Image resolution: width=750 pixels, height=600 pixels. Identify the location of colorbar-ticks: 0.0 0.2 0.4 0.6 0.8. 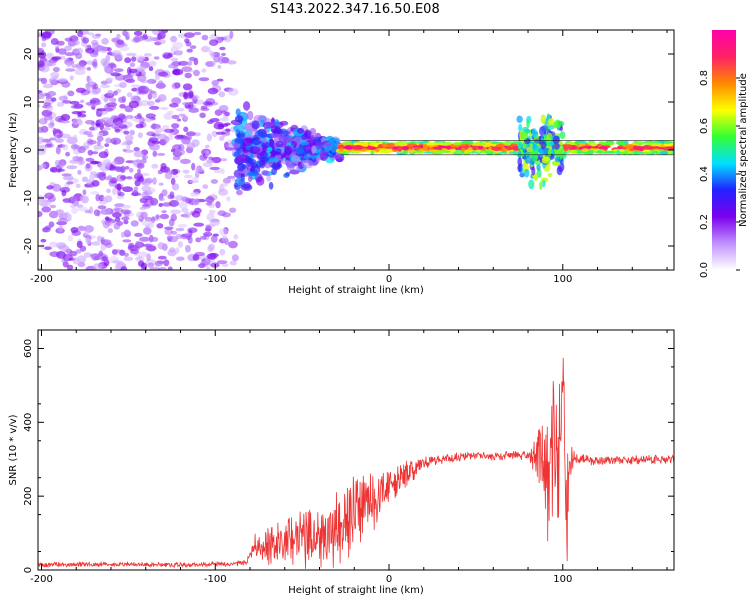
(719, 174).